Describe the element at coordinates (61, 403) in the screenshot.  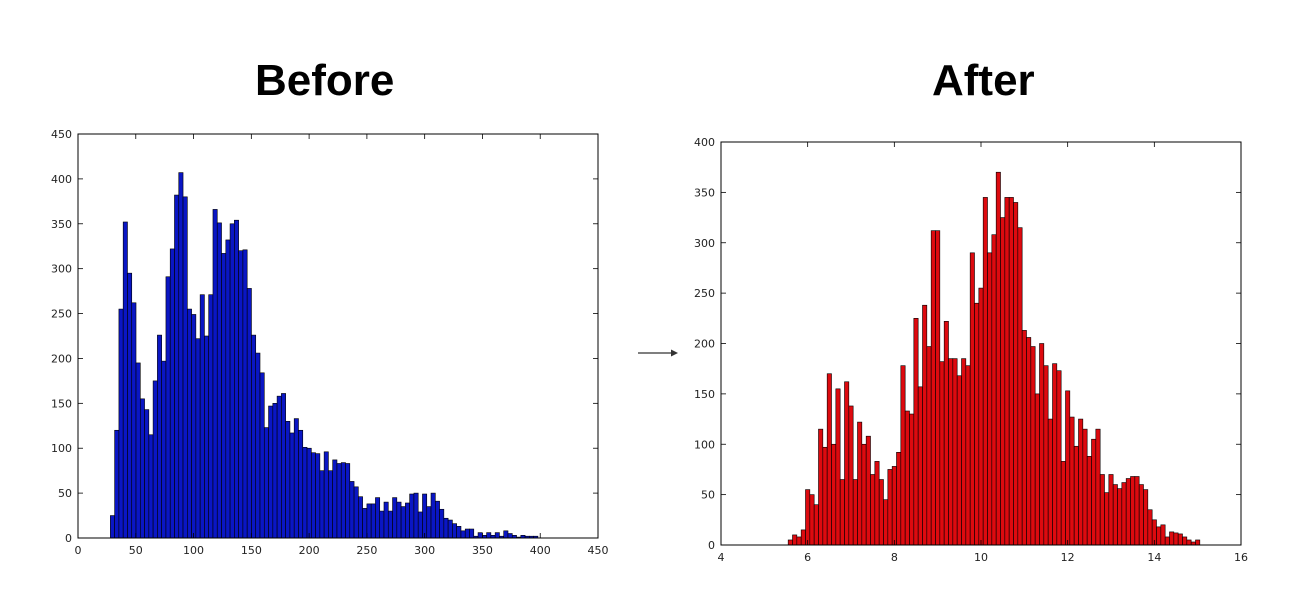
I see `y-tick-label: 150` at that location.